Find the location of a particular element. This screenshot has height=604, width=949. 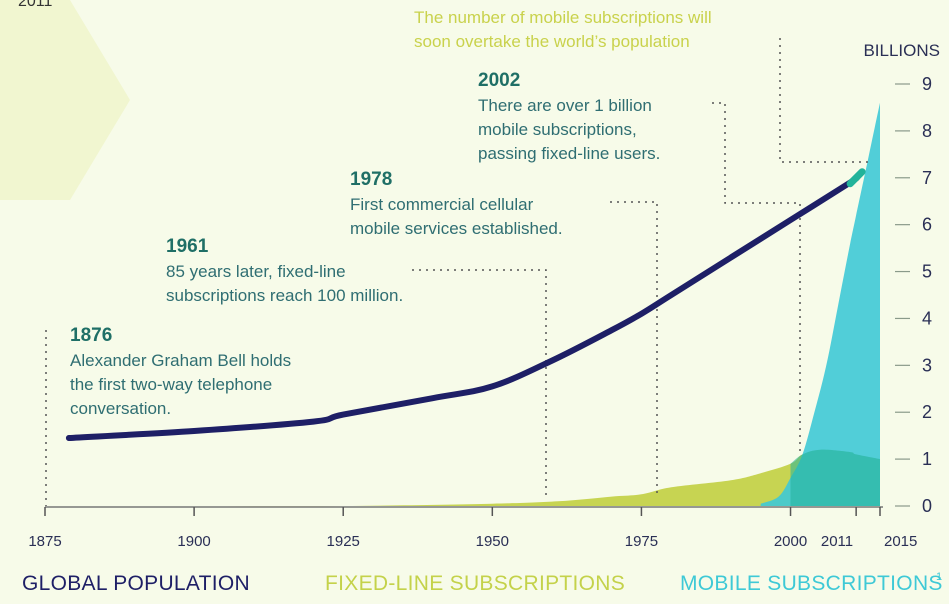

area-mobile is located at coordinates (820, 304).